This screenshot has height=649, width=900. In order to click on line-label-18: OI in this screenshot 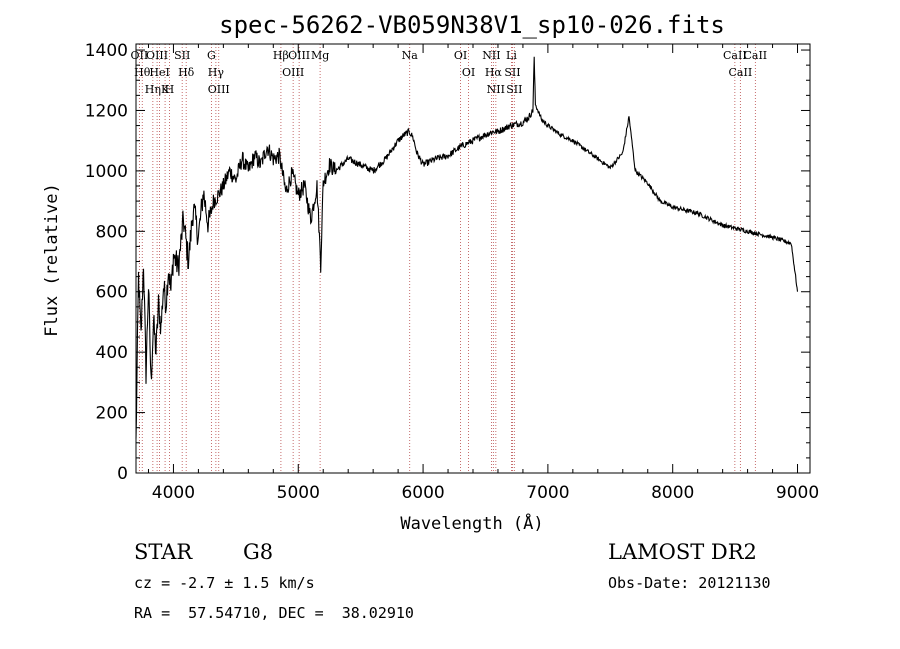, I will do `click(468, 72)`.